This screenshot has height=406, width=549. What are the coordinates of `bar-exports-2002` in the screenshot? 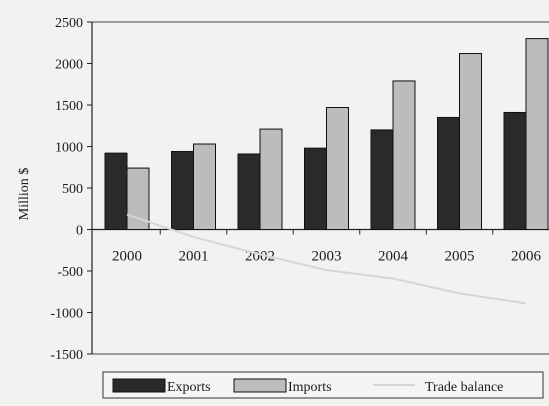 It's located at (249, 191).